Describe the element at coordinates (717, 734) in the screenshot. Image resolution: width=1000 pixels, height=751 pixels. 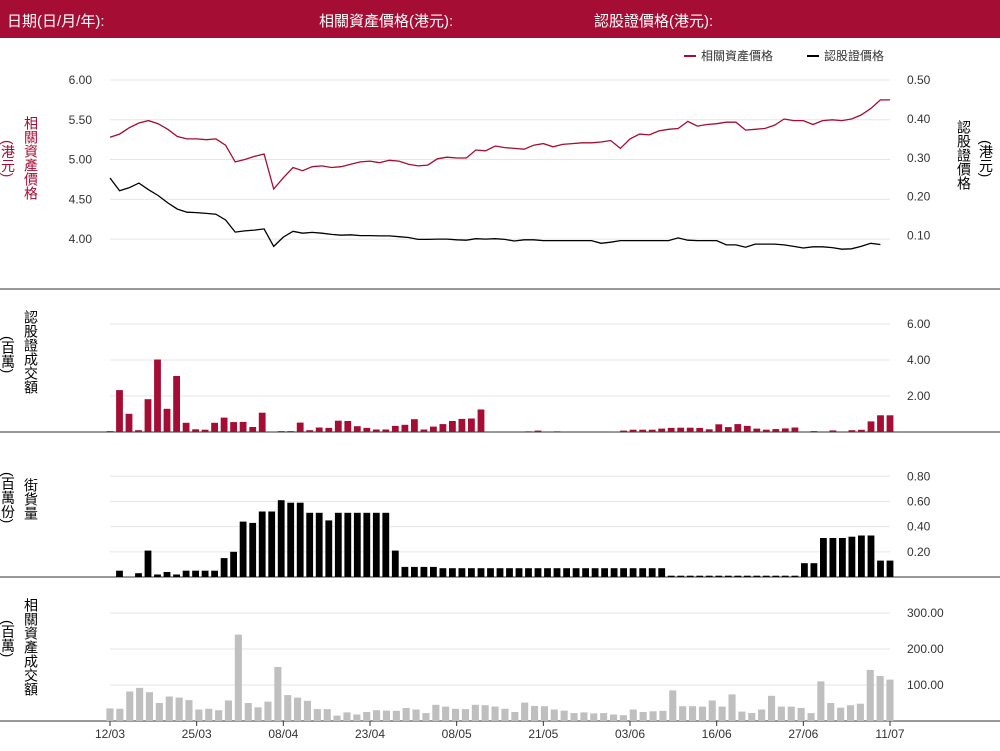
I see `x-tick-label: 16/06` at that location.